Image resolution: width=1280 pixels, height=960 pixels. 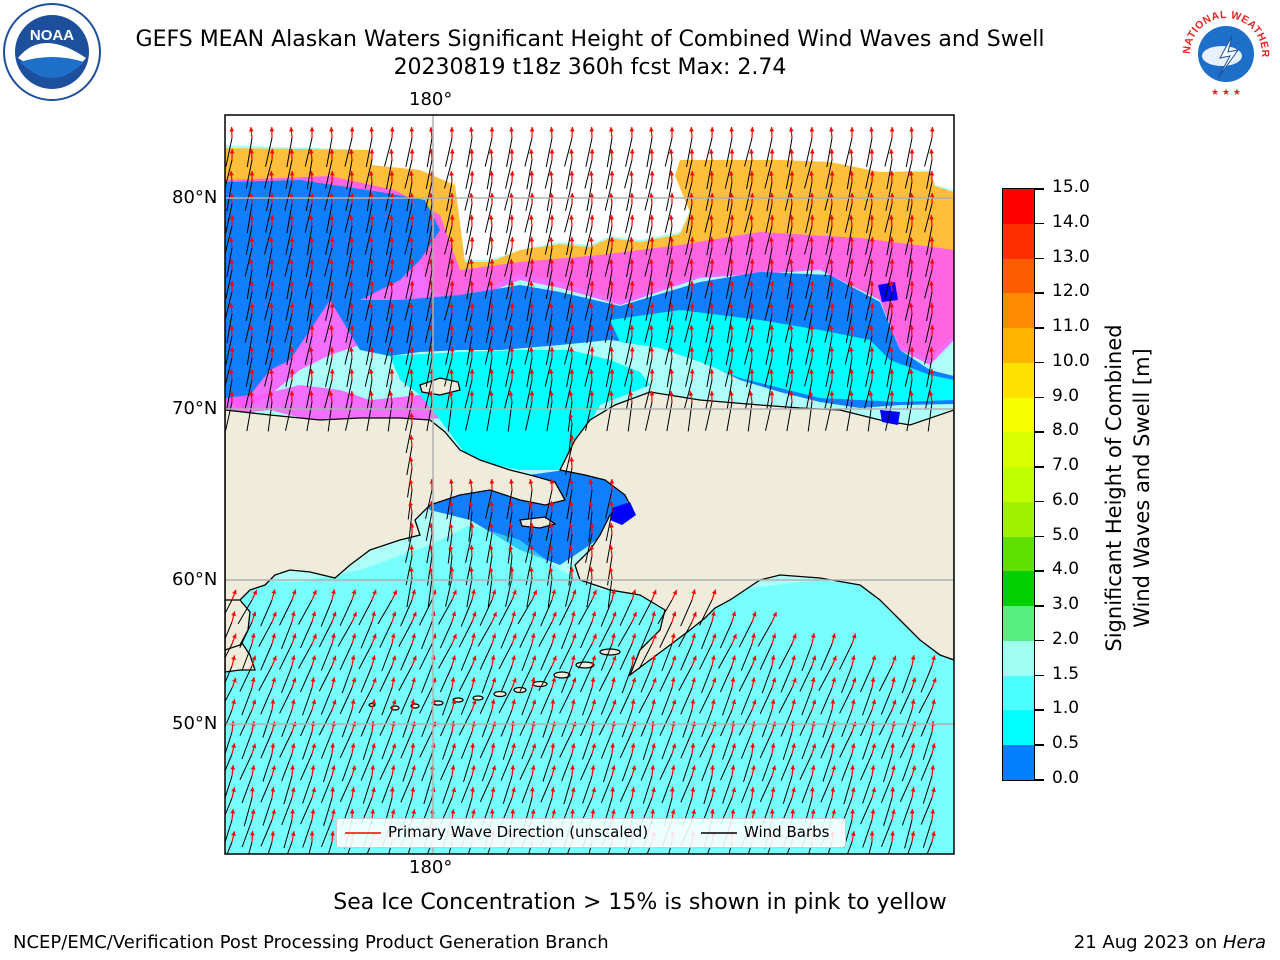 What do you see at coordinates (1071, 326) in the screenshot?
I see `colorbar-tick-label: 11.0` at bounding box center [1071, 326].